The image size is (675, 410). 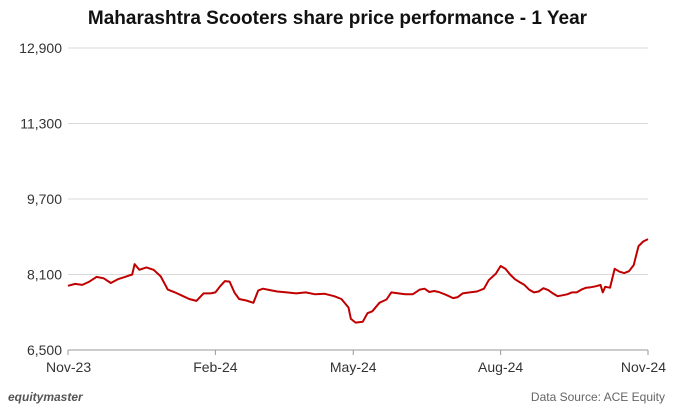 What do you see at coordinates (68, 367) in the screenshot?
I see `x-tick-label: Nov-23` at bounding box center [68, 367].